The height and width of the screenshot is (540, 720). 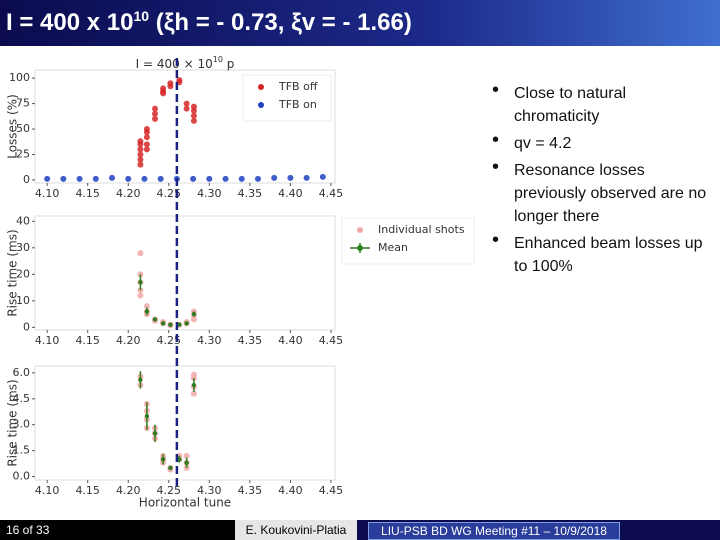 What do you see at coordinates (23, 103) in the screenshot?
I see `y-tick-label: 75` at bounding box center [23, 103].